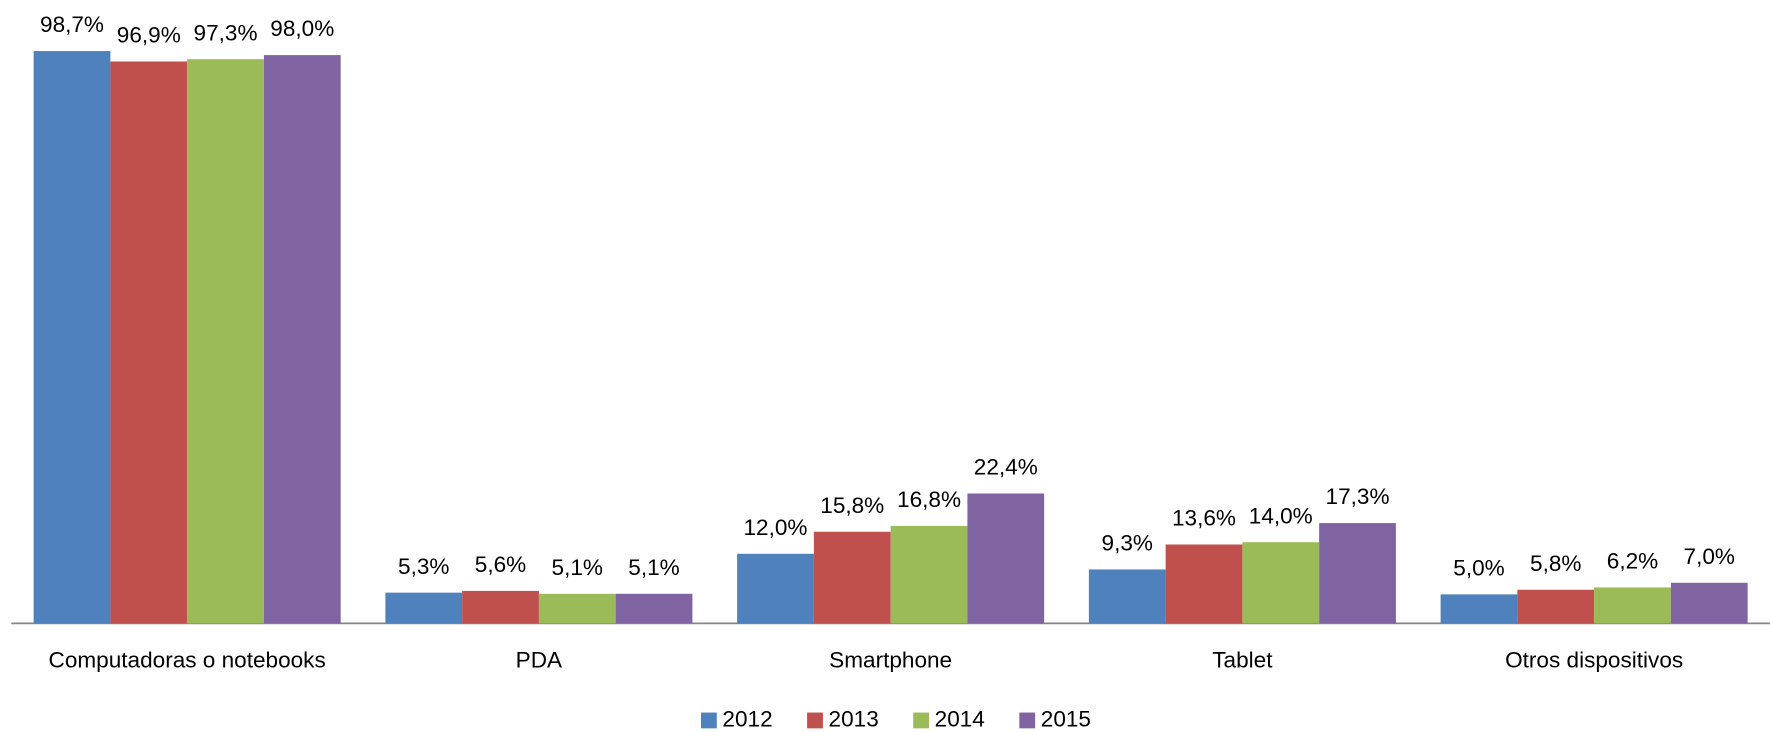  I want to click on data-label: 5,0%, so click(1478, 568).